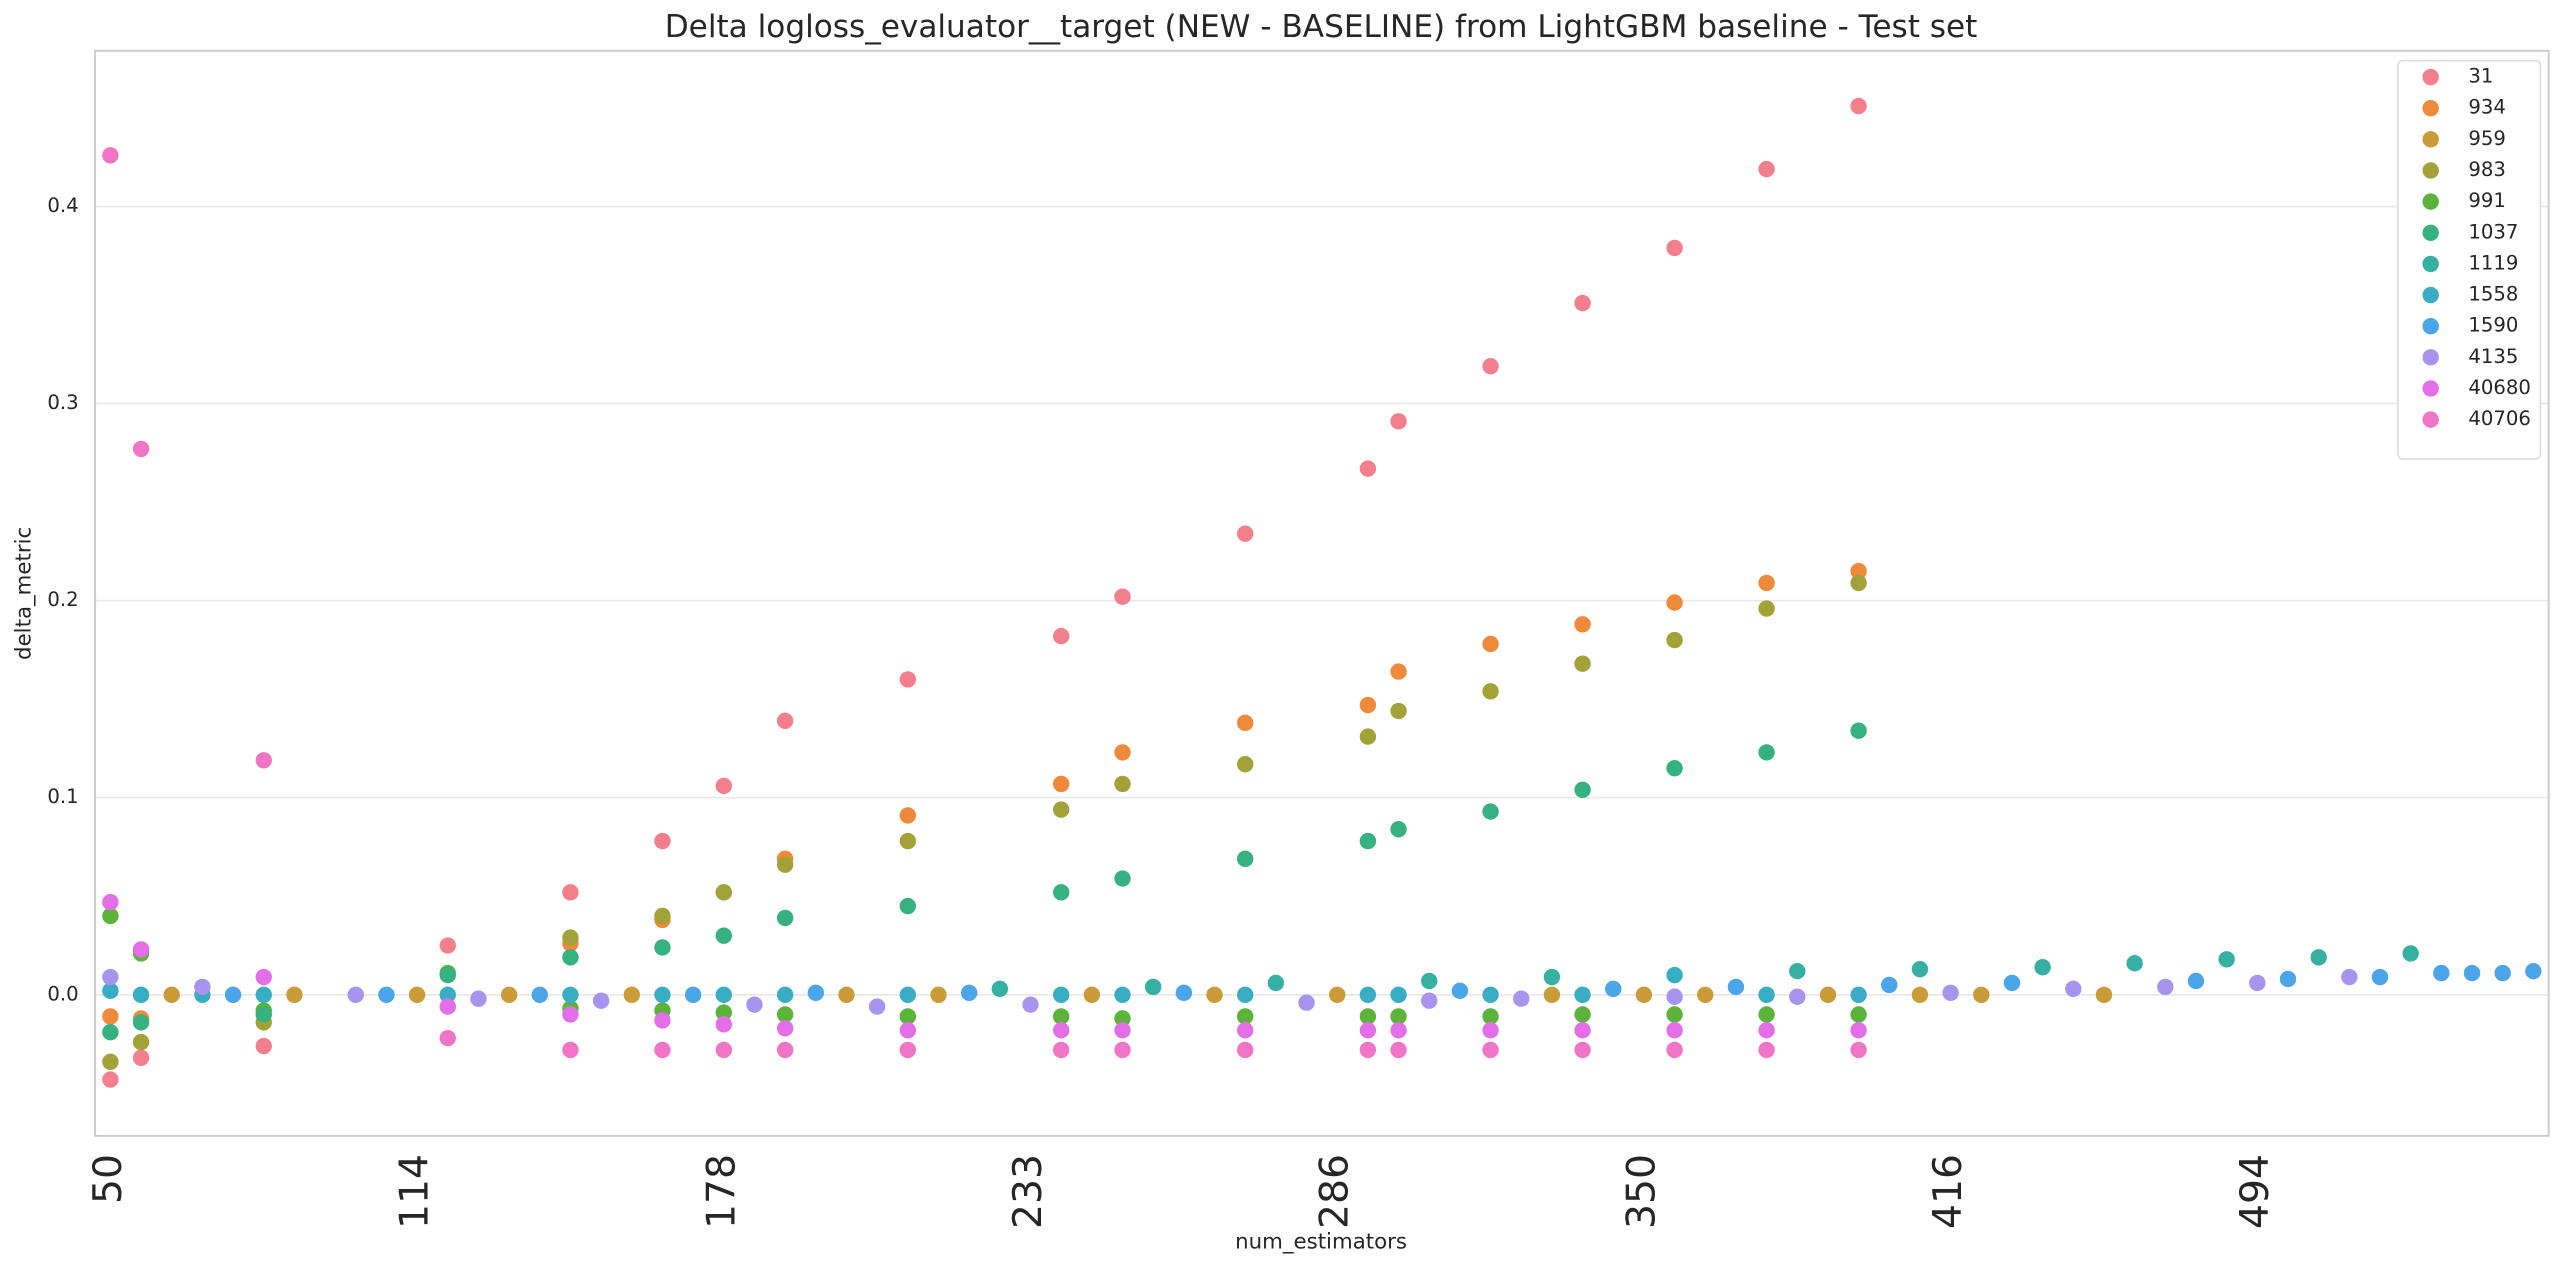  Describe the element at coordinates (62, 402) in the screenshot. I see `y-tick-label: 0.3` at that location.